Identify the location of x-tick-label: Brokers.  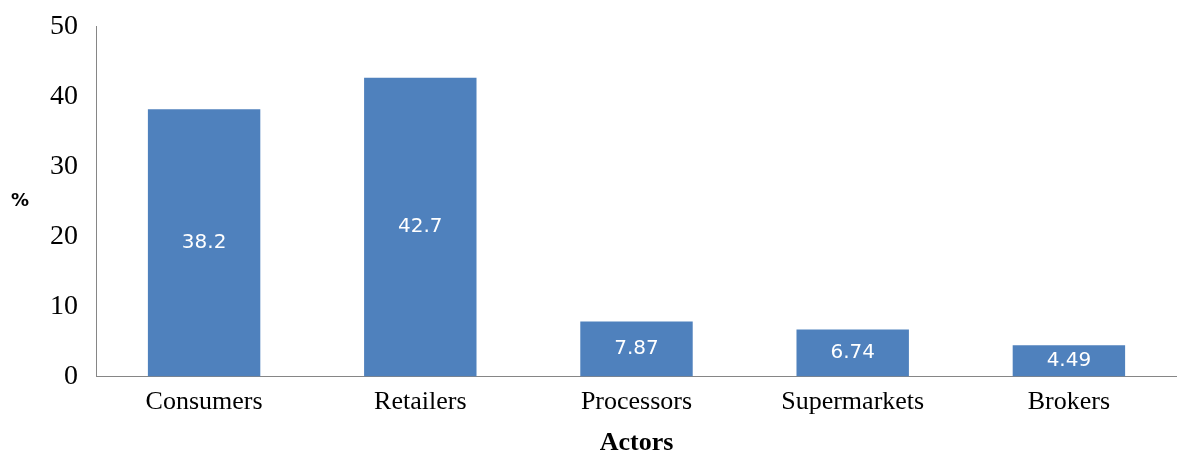
(1069, 401).